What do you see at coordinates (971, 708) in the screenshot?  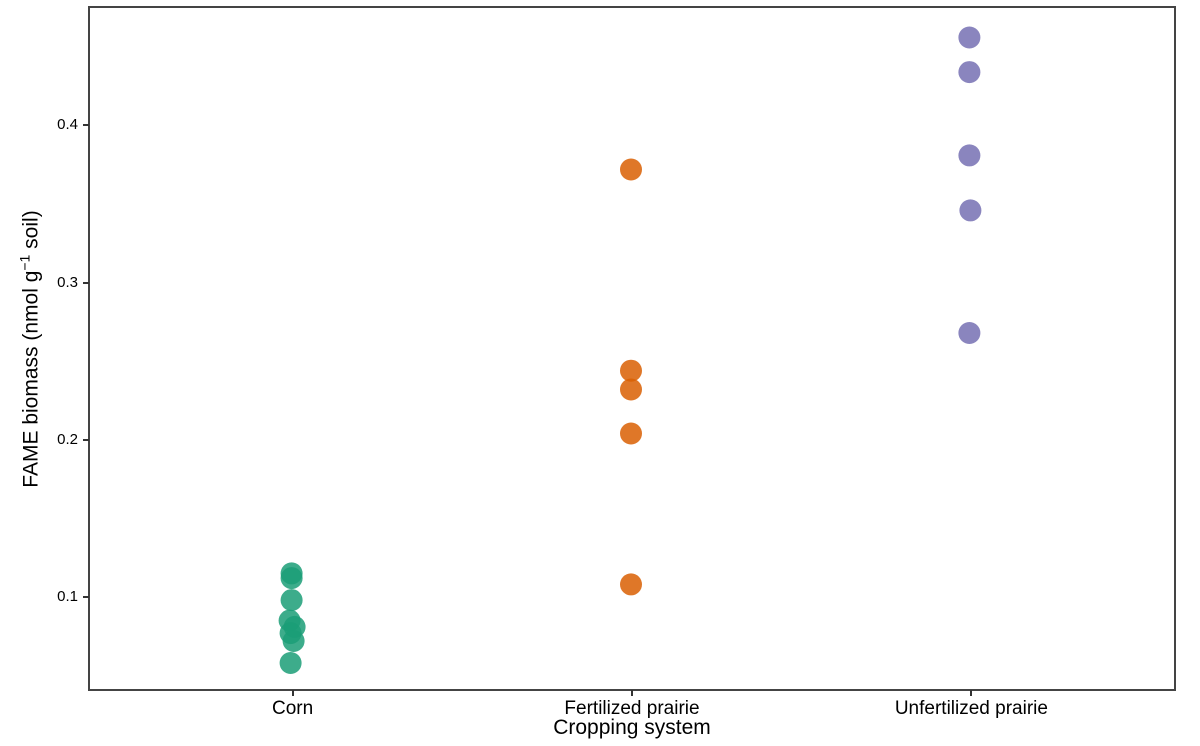 I see `x-tick-label: Unfertilized prairie` at bounding box center [971, 708].